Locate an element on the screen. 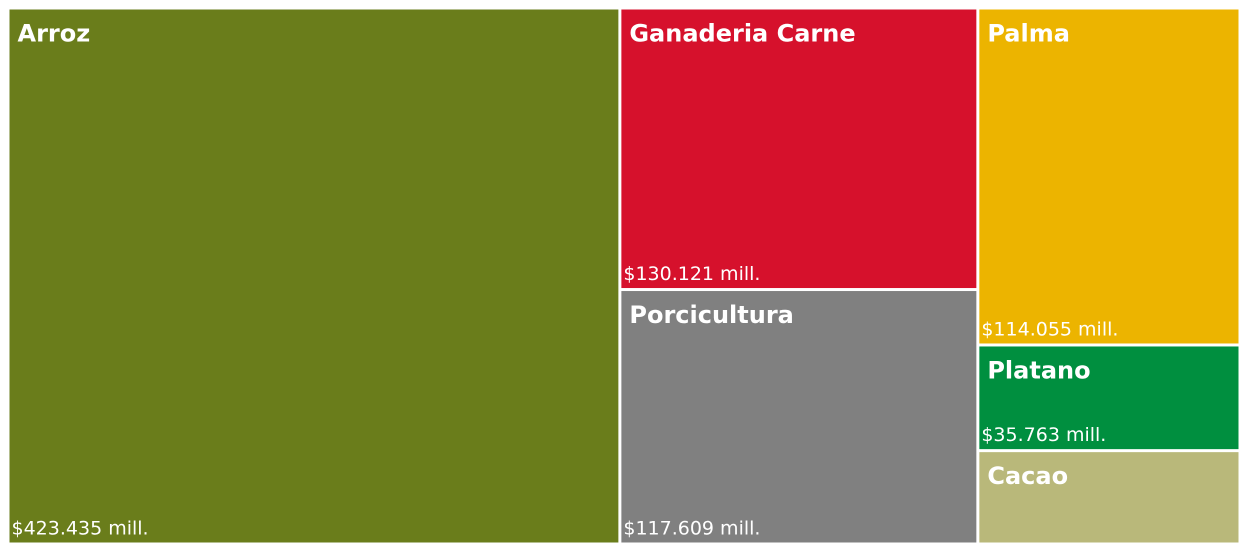 Image resolution: width=1240 pixels, height=544 pixels. tile-value: $423.435 mill. is located at coordinates (80, 529).